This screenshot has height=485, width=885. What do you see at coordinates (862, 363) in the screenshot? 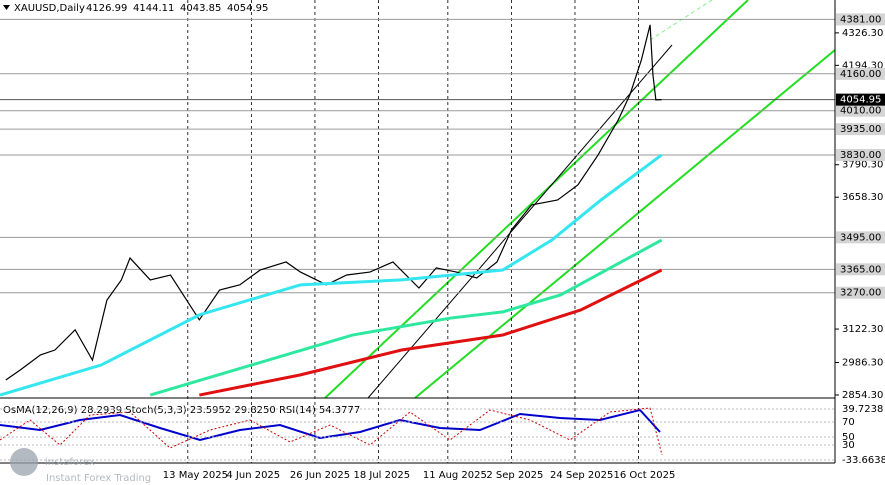
I see `y-tick-label: 2986.30` at bounding box center [862, 363].